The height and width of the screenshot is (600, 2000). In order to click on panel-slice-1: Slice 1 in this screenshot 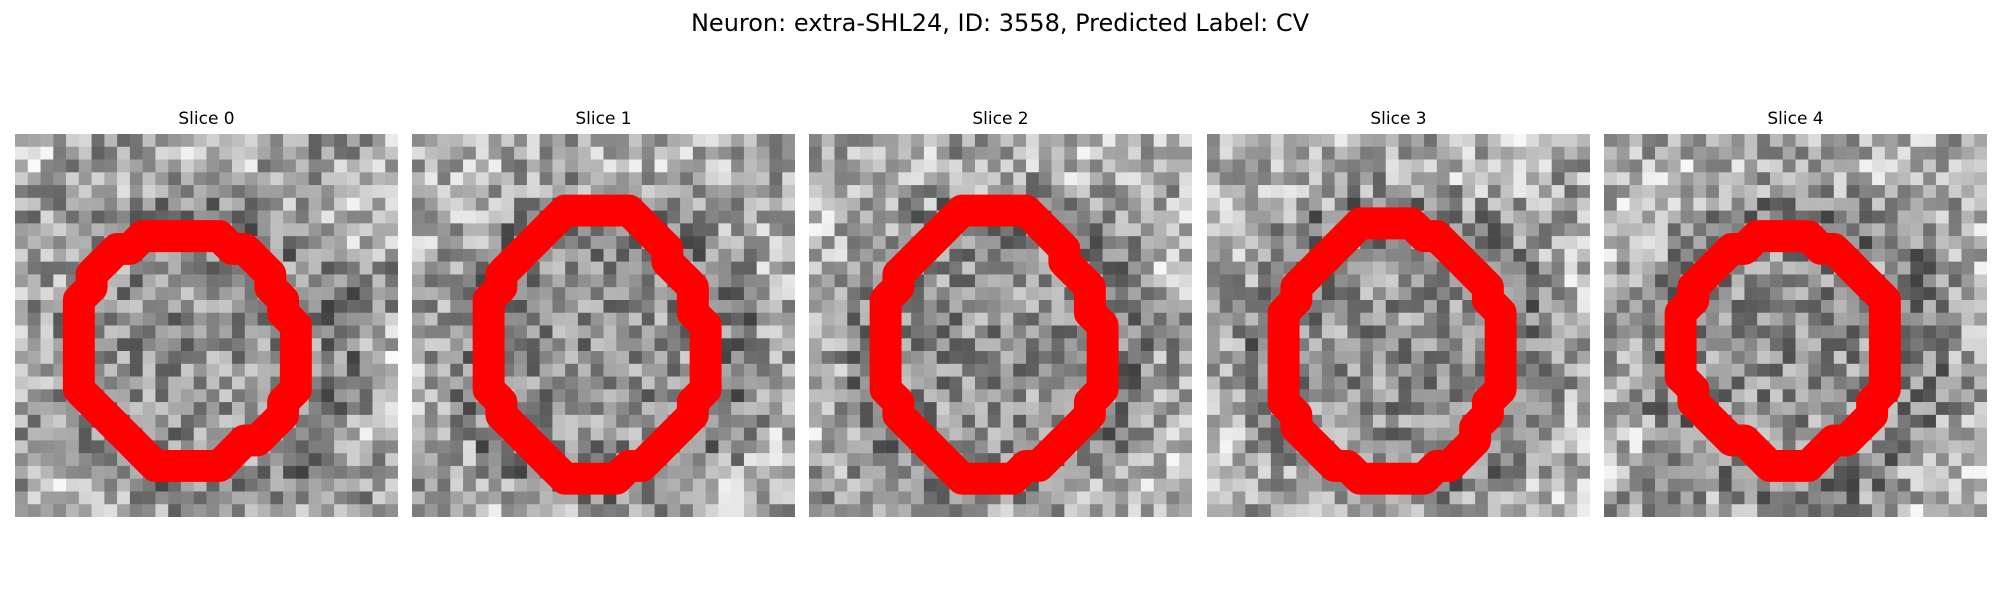, I will do `click(603, 313)`.